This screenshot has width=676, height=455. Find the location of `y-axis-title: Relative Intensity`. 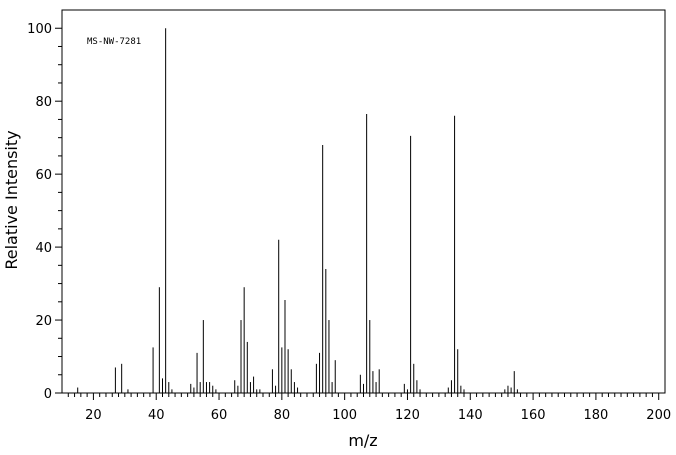

y-axis-title: Relative Intensity is located at coordinates (11, 199).